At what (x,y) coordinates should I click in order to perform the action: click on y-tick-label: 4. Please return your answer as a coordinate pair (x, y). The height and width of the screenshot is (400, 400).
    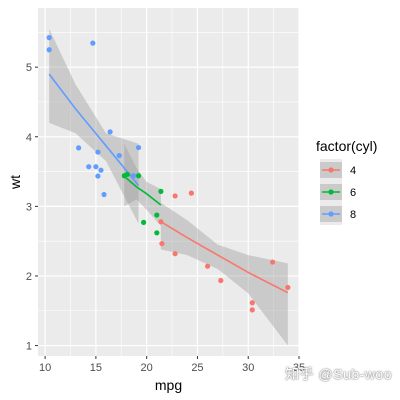
    Looking at the image, I should click on (29, 138).